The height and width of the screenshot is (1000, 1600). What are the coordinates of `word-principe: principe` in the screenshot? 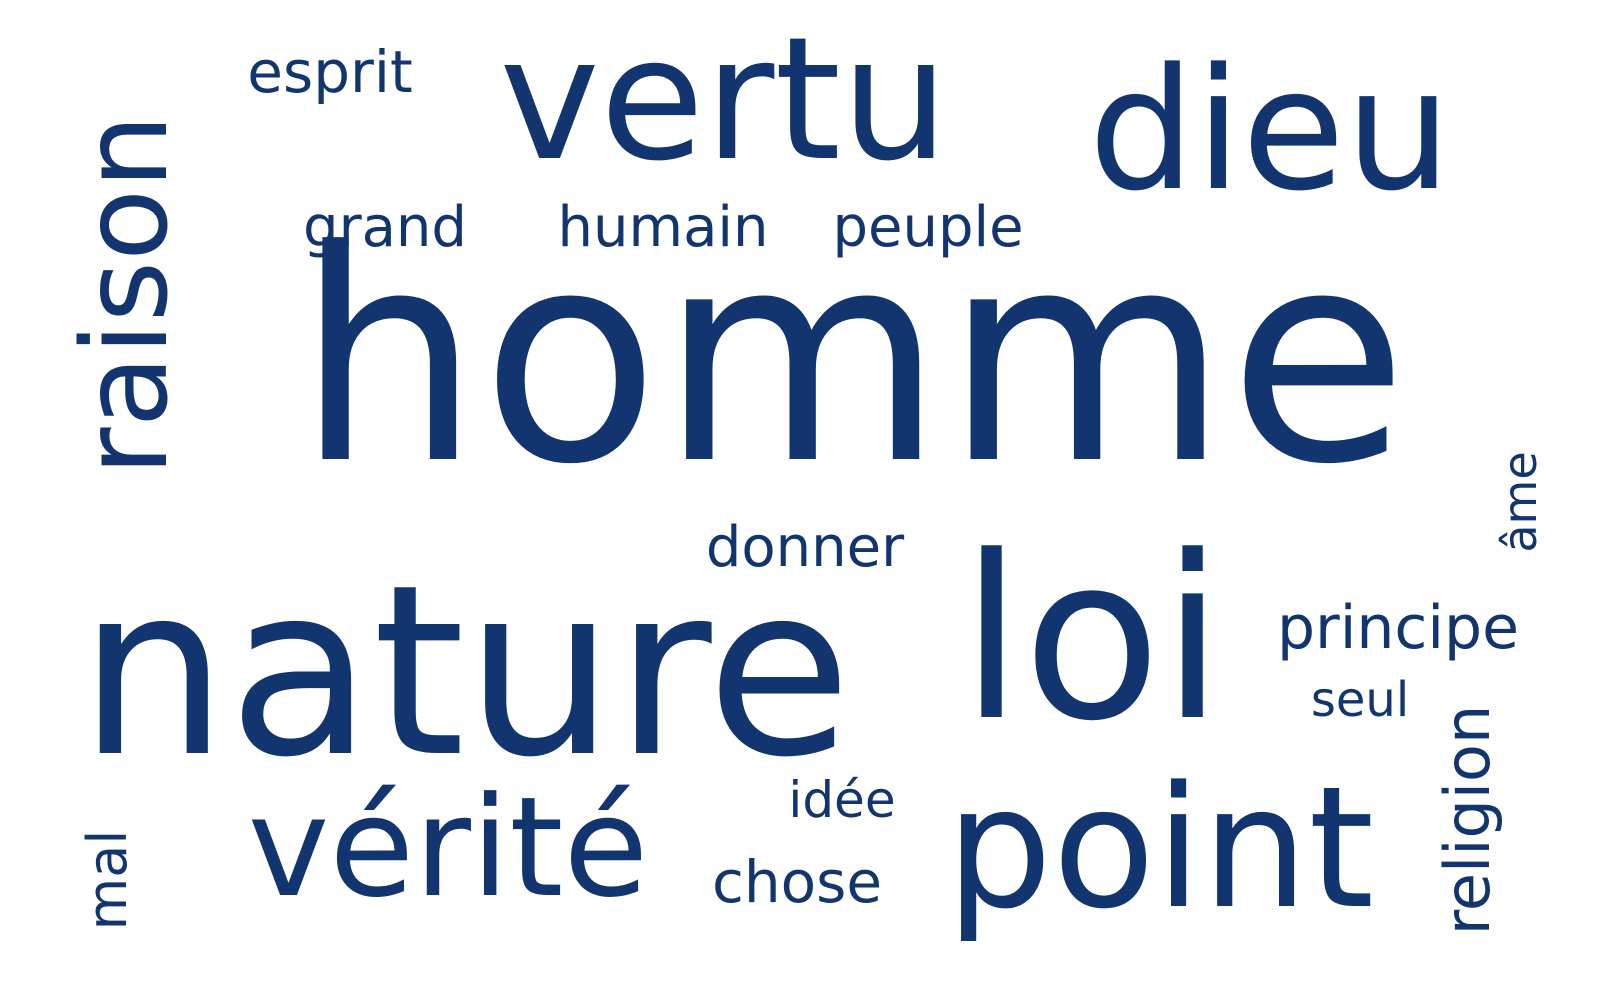 It's located at (1398, 628).